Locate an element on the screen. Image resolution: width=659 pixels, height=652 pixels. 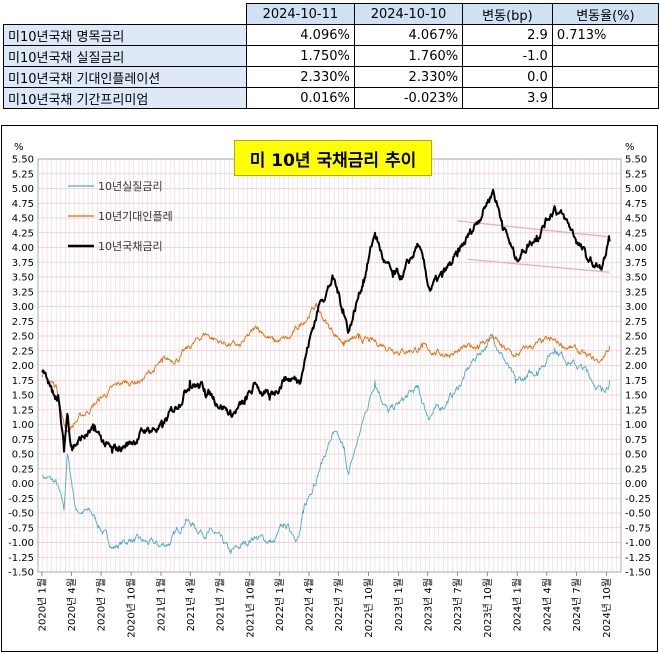
y-tick-label-right: -0.25 is located at coordinates (638, 499).